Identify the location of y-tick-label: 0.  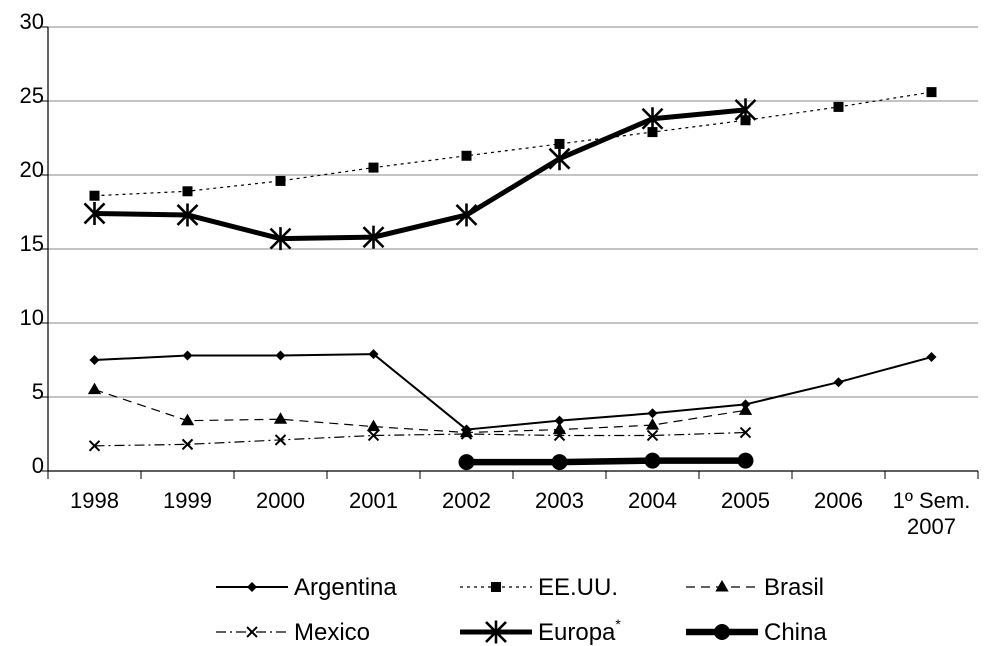
(38, 465).